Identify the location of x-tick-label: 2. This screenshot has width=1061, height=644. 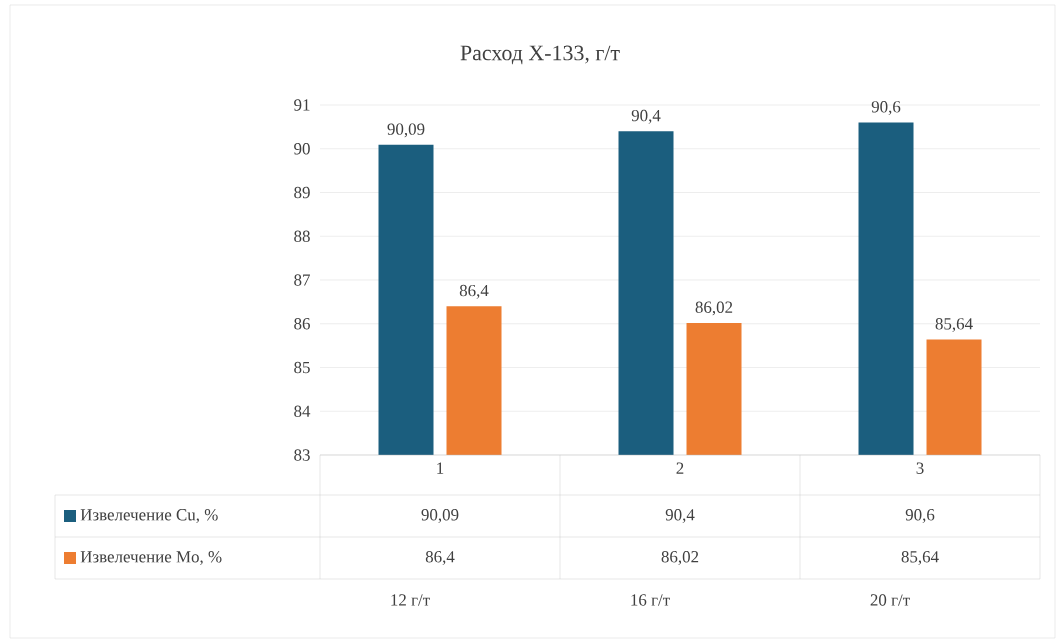
(680, 468).